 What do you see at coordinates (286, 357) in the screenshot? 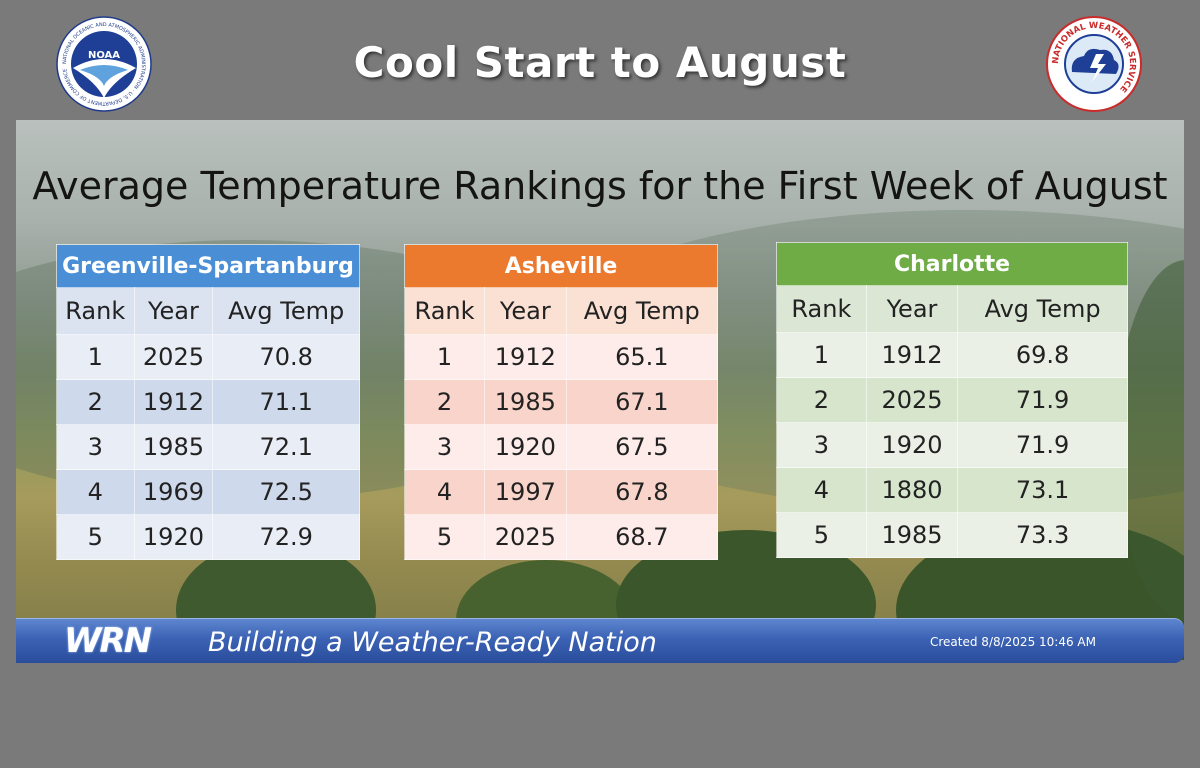
I see `avg-temp-cell: 70.8` at bounding box center [286, 357].